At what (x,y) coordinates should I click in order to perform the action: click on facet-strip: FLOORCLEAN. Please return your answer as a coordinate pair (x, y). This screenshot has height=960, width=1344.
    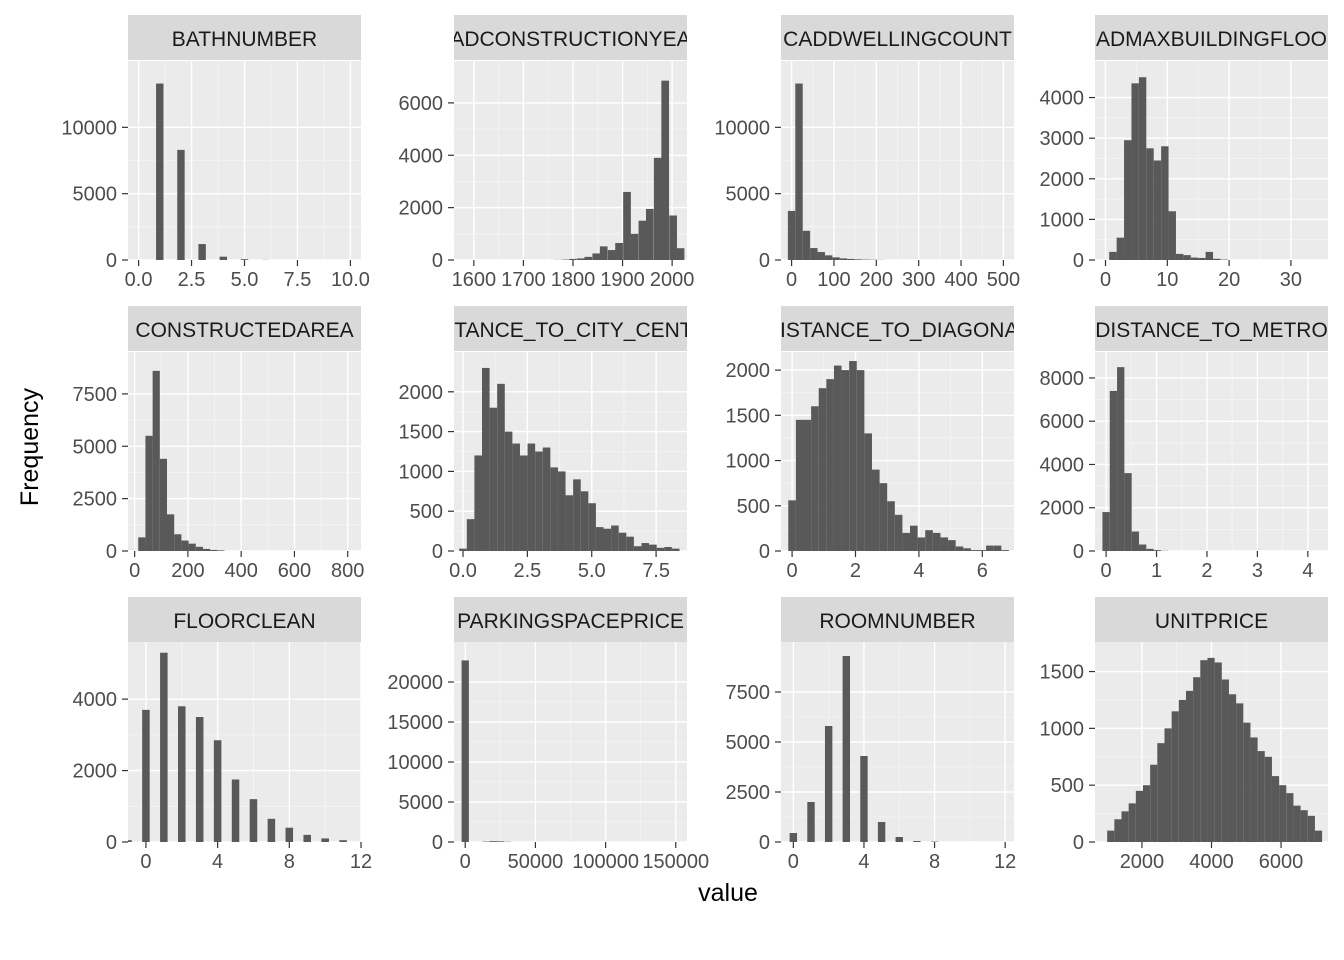
    Looking at the image, I should click on (244, 619).